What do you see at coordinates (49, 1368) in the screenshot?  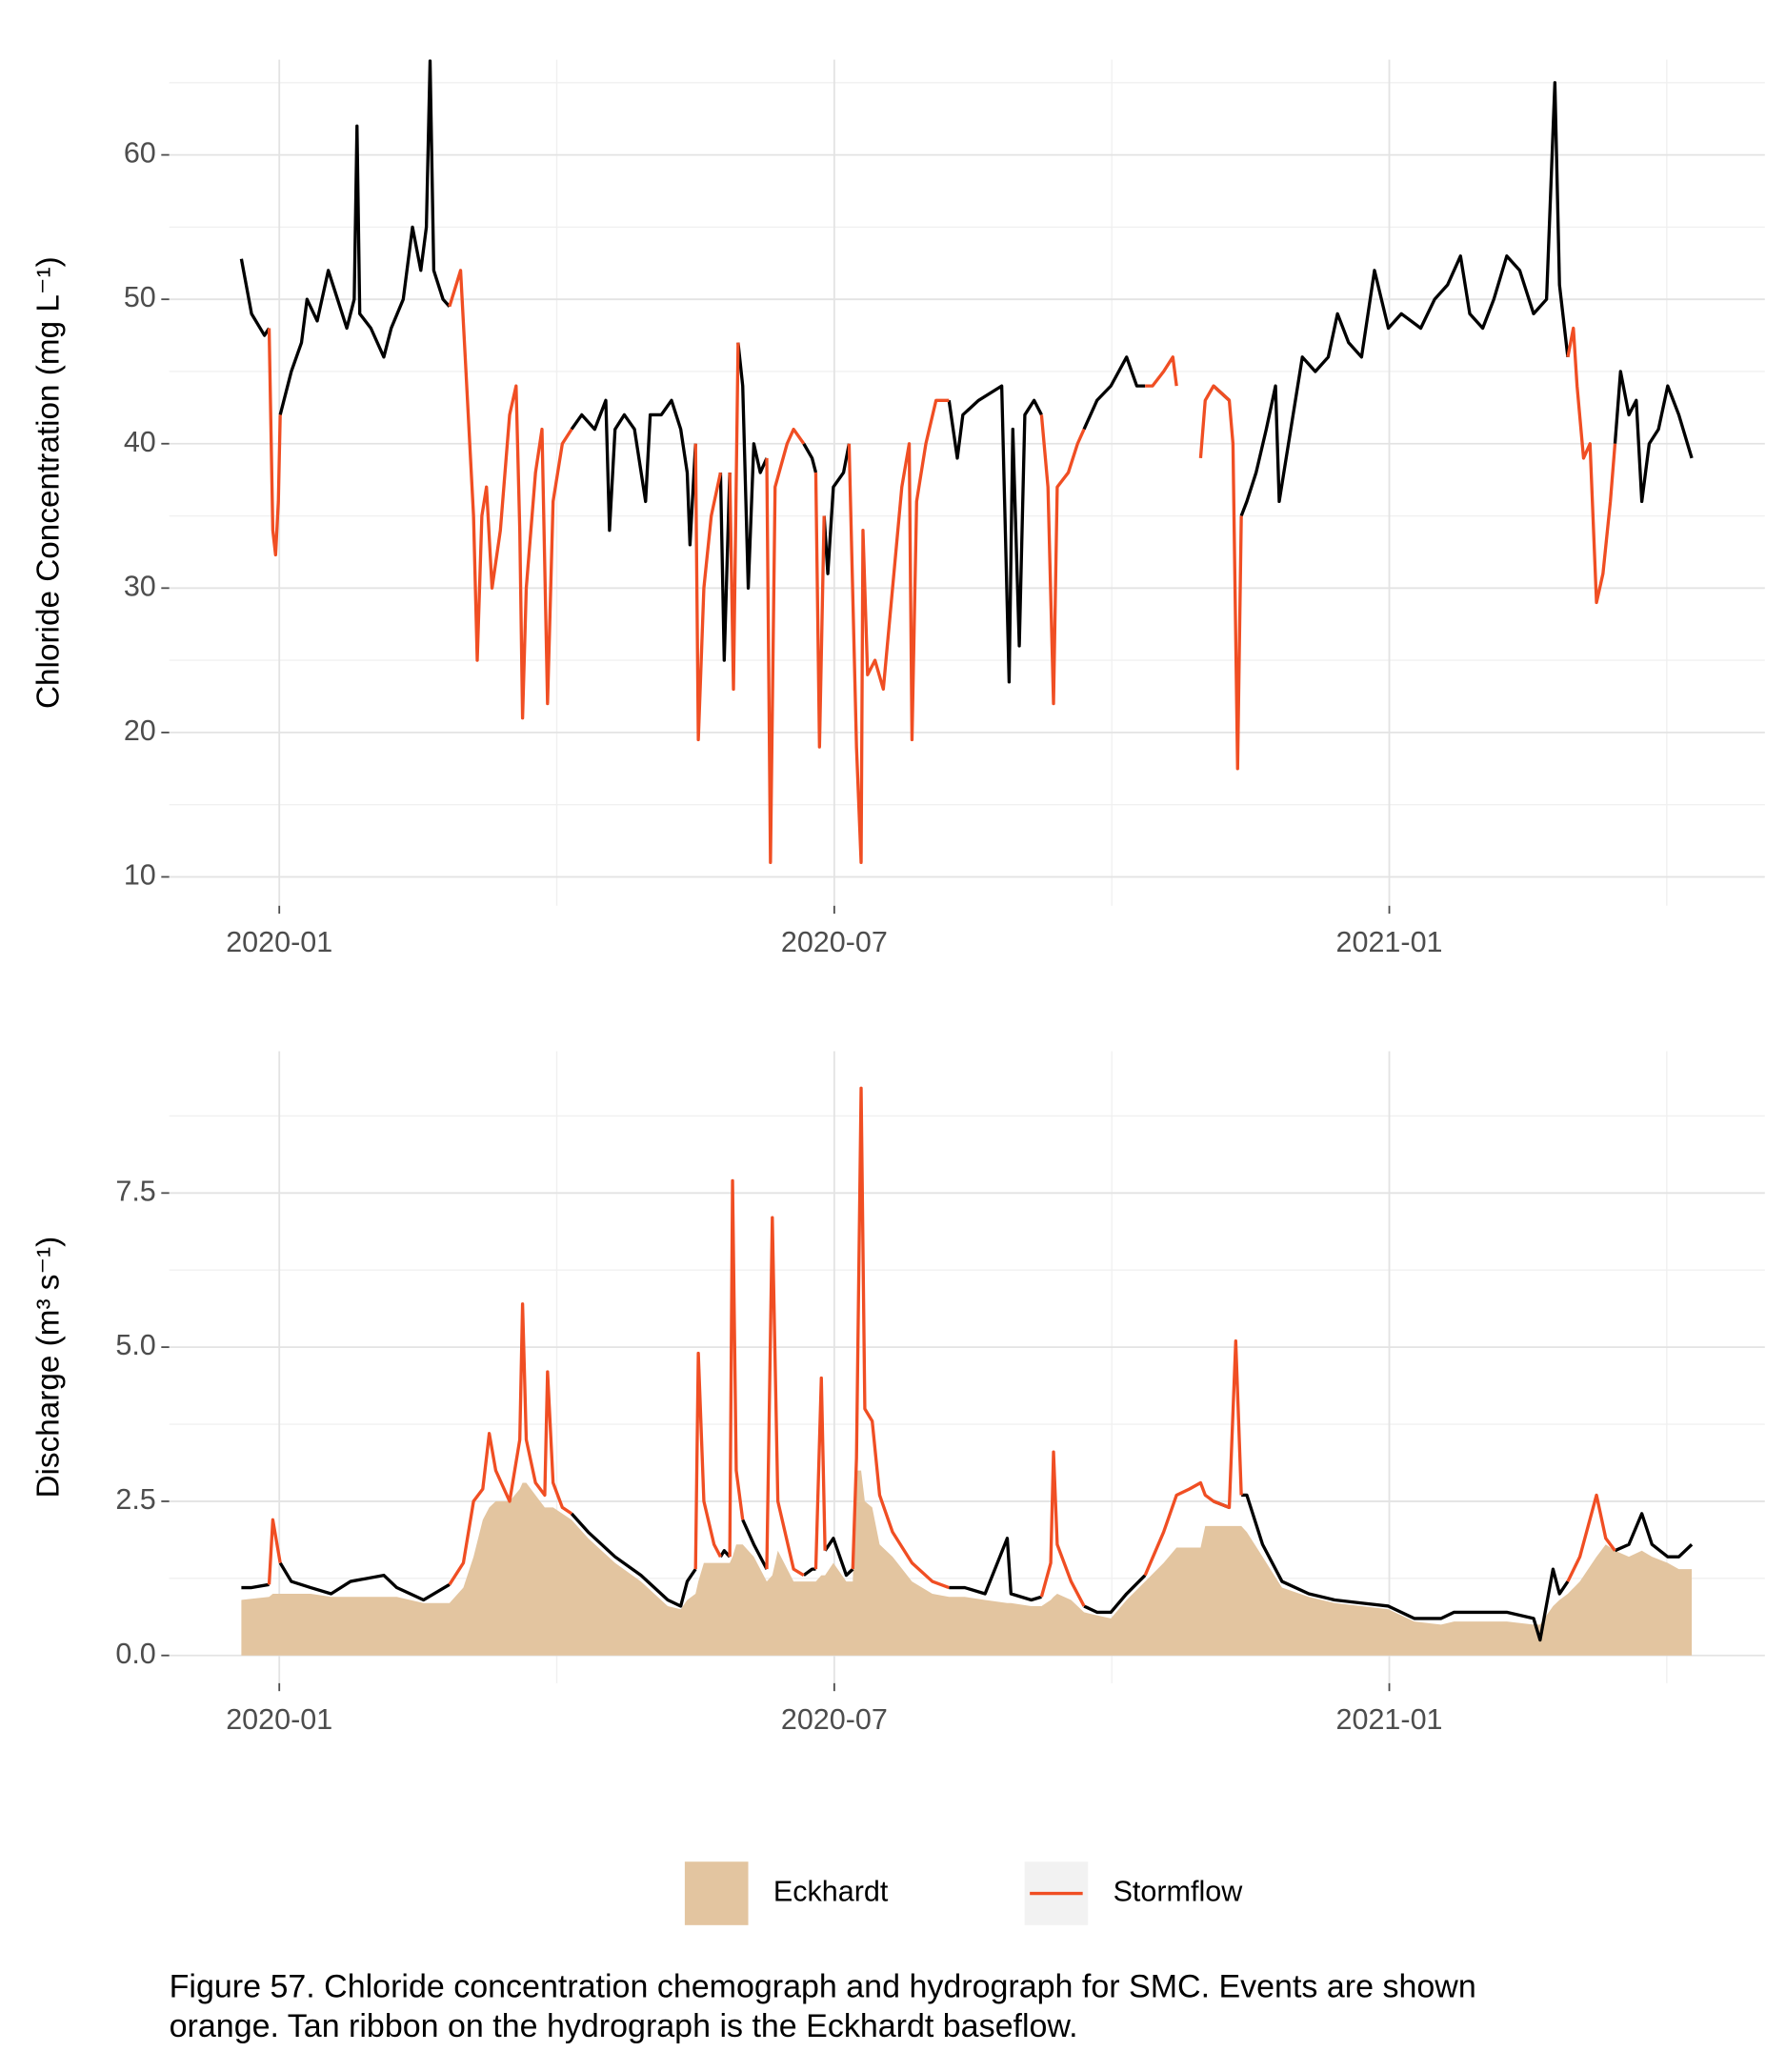 I see `y-axis-title: Discharge (m³ s⁻¹)` at bounding box center [49, 1368].